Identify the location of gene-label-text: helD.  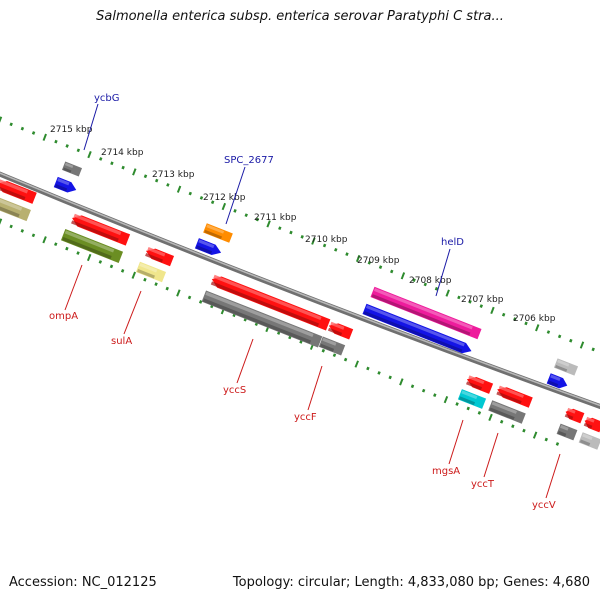
(452, 242).